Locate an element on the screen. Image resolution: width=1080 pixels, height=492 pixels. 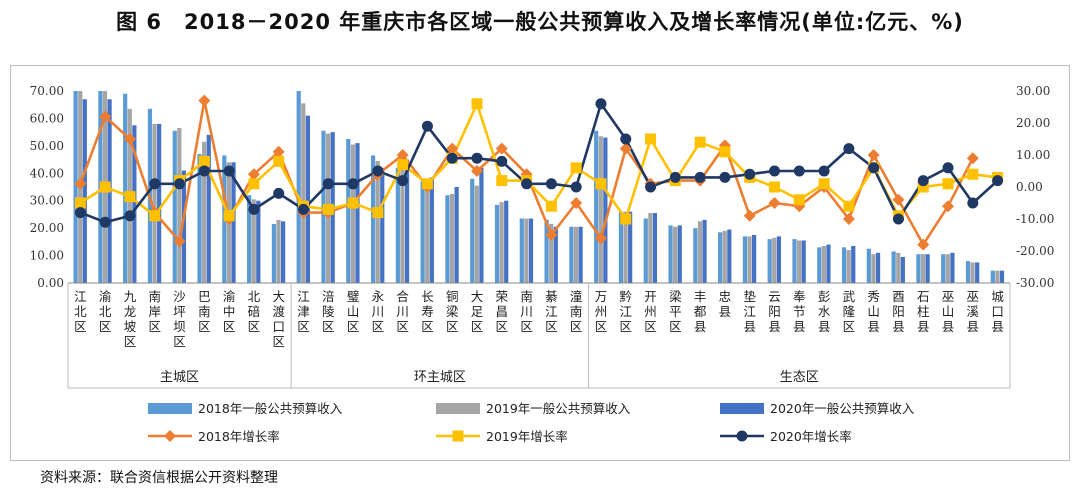
category-label: 万州区 is located at coordinates (601, 311).